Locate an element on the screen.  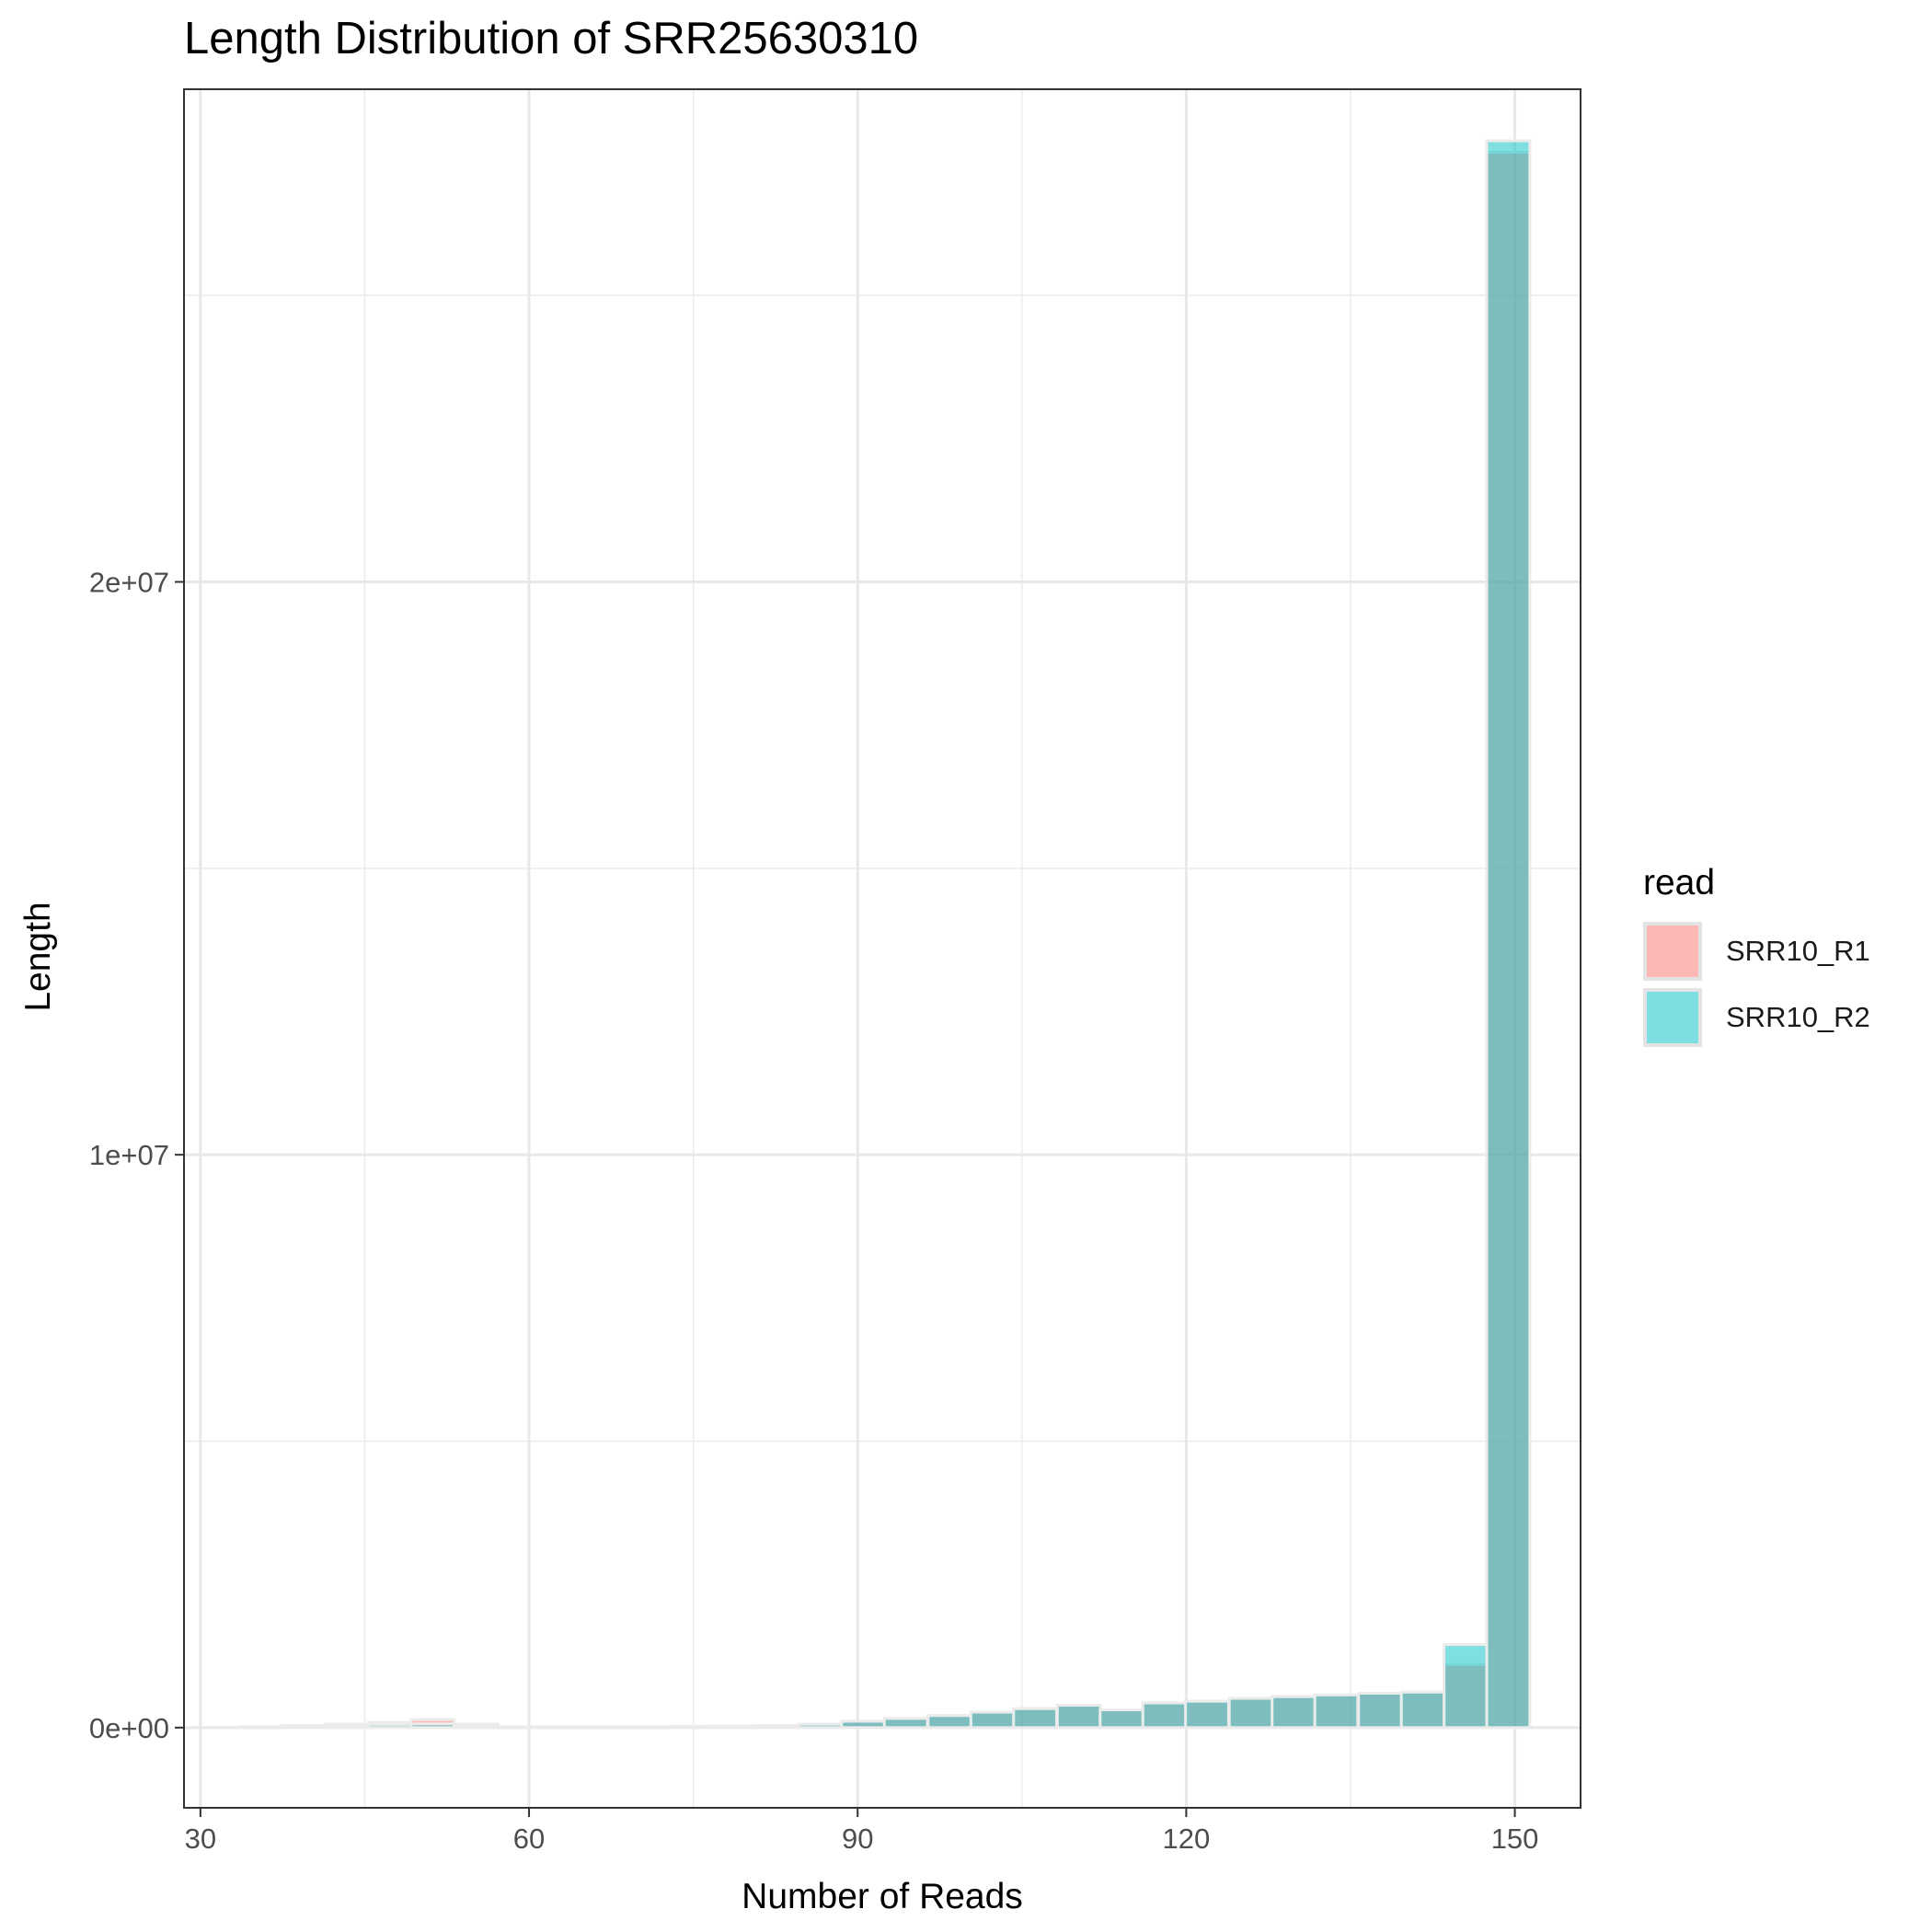
legend-item-r2: SRR10_R2 is located at coordinates (1756, 1018).